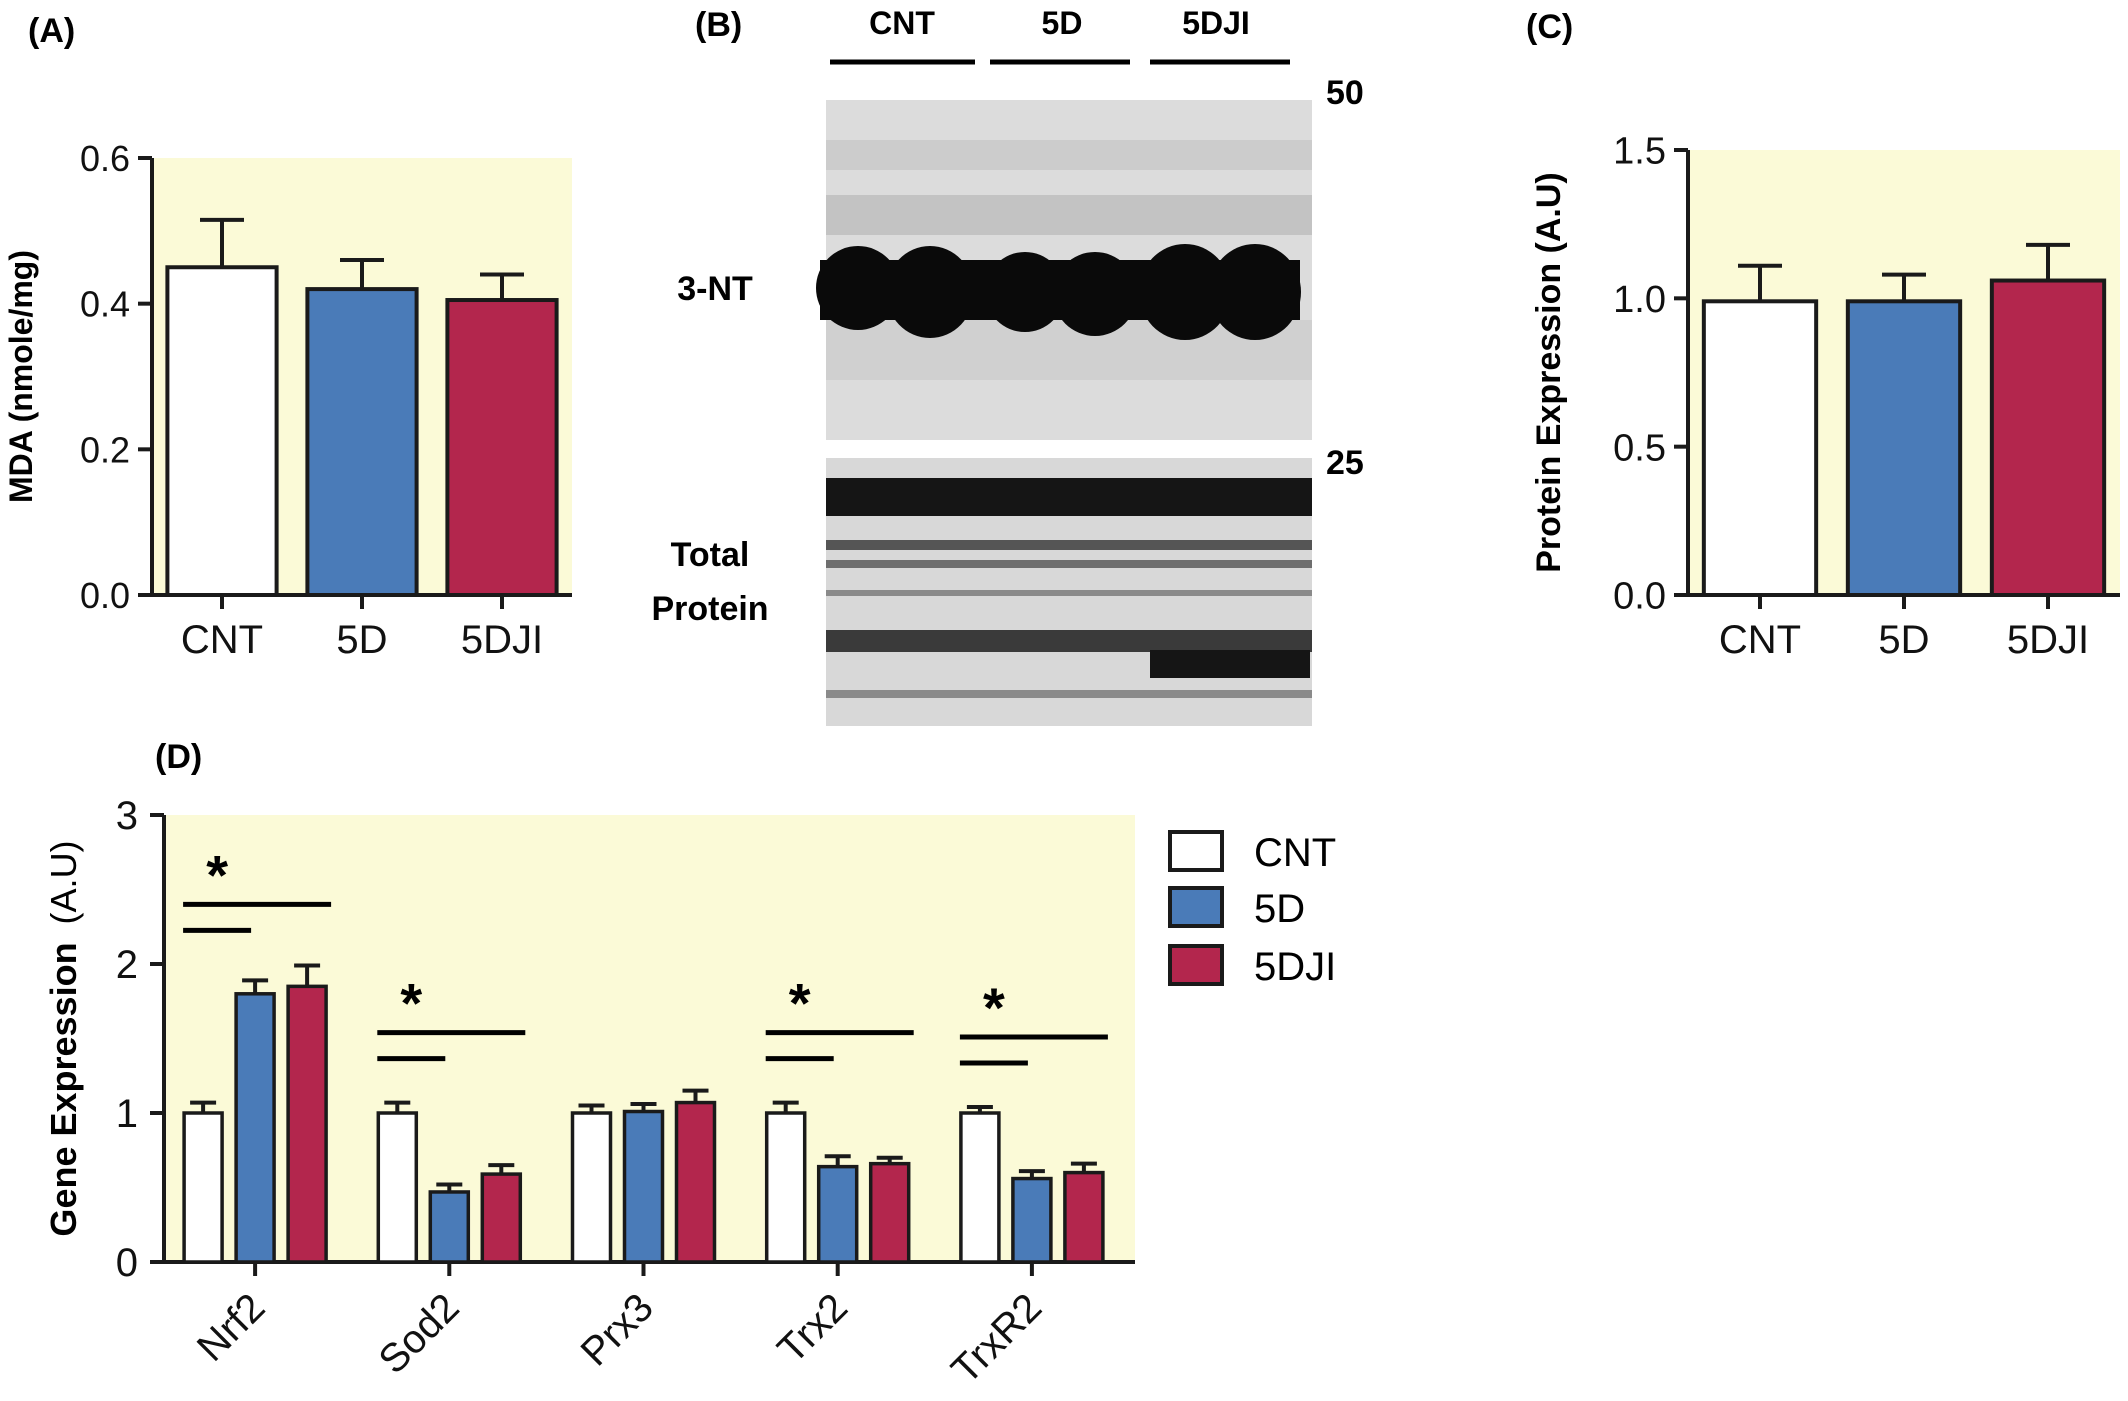 This screenshot has width=2128, height=1401. What do you see at coordinates (361, 640) in the screenshot?
I see `panel-a-x-tick-label: 5D` at bounding box center [361, 640].